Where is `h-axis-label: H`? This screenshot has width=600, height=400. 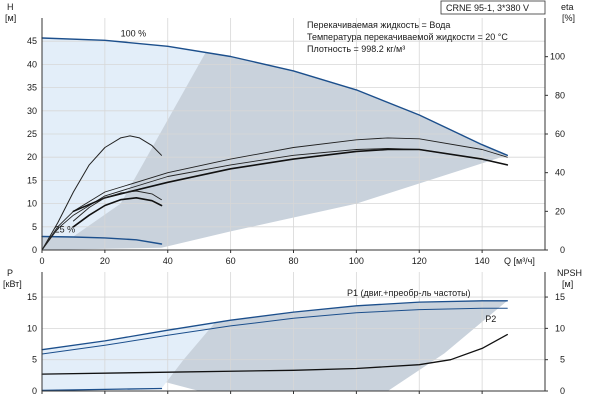
h-axis-label: H is located at coordinates (10, 7).